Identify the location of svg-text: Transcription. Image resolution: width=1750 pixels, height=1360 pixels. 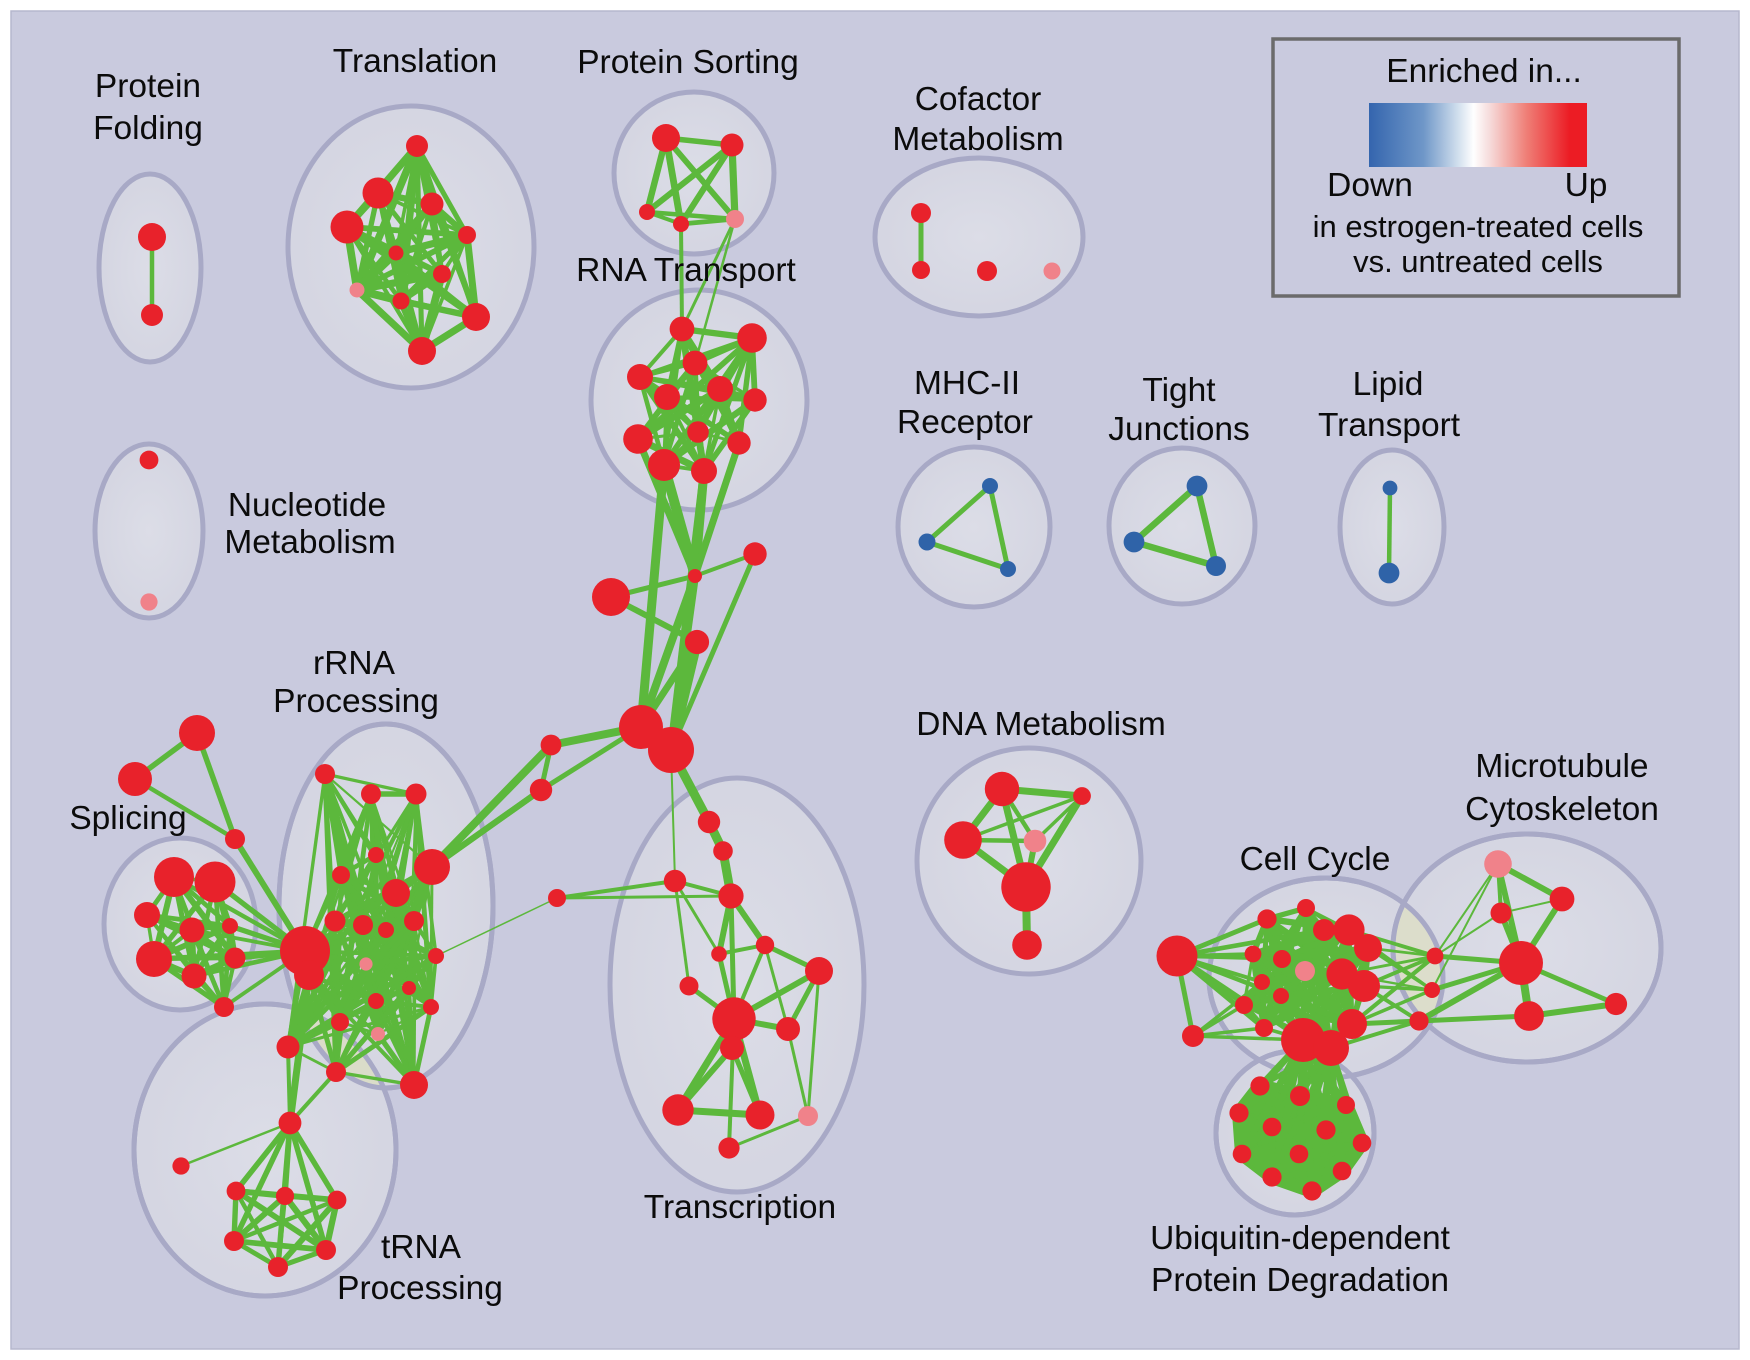
(740, 1207).